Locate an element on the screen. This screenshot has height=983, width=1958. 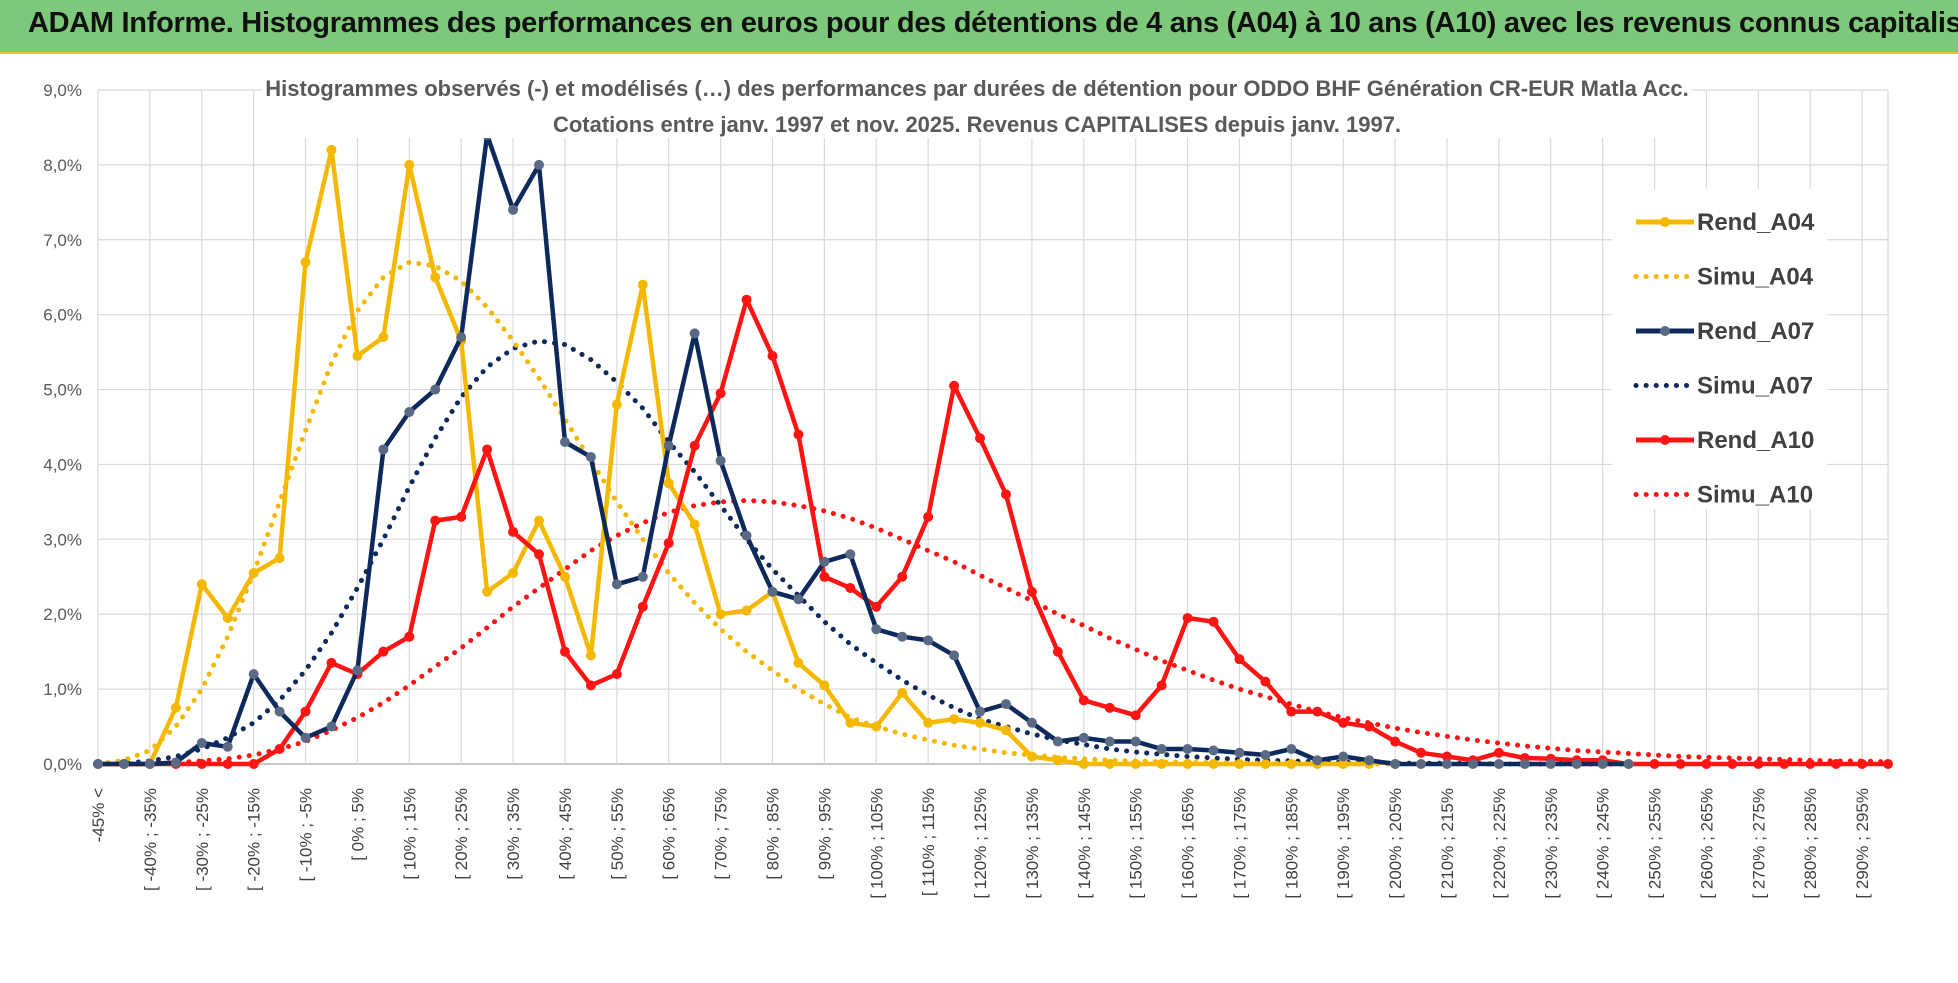
y-tick-label: 1,0% is located at coordinates (62, 689).